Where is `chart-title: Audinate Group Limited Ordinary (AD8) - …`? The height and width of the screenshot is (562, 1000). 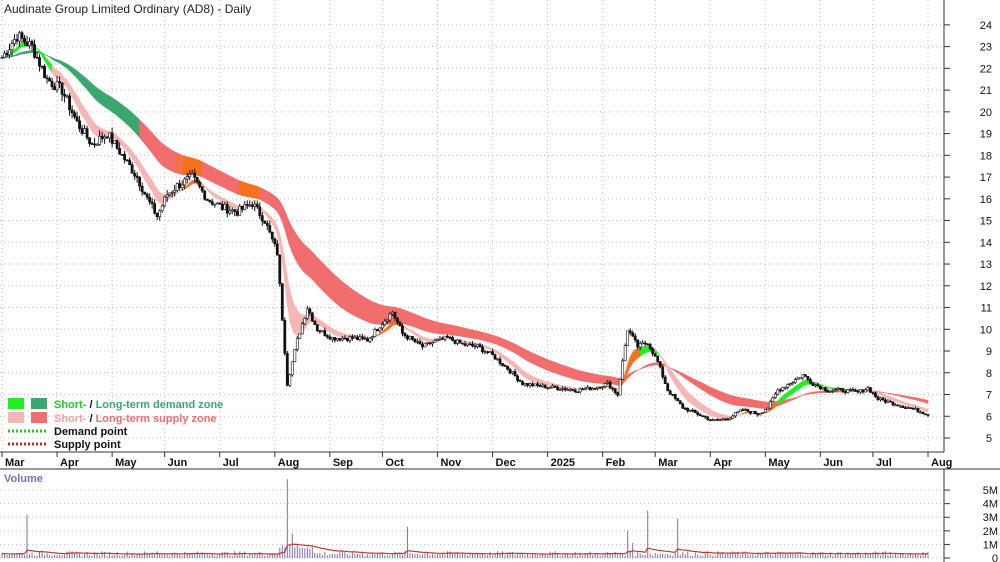 chart-title: Audinate Group Limited Ordinary (AD8) - … is located at coordinates (127, 9).